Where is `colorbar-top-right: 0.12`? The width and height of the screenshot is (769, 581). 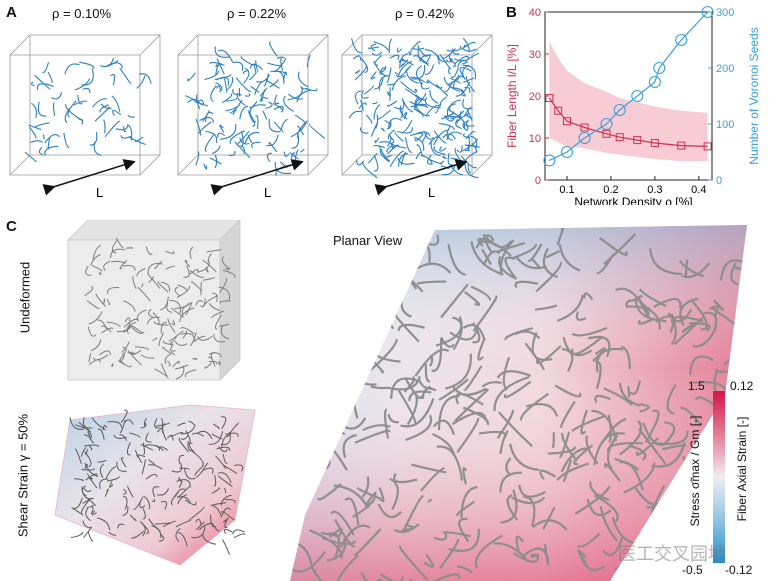
colorbar-top-right: 0.12 is located at coordinates (742, 386).